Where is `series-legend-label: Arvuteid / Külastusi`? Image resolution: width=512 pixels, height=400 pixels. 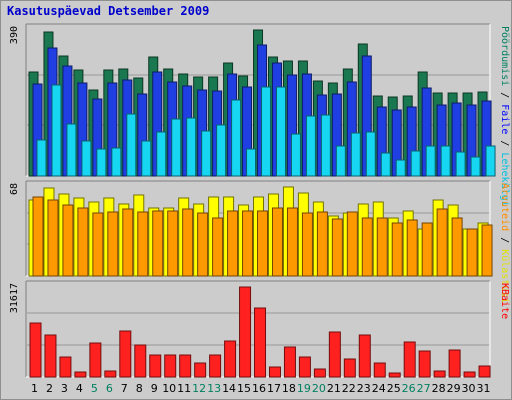
series-legend-label: Arvuteid / Külastusi is located at coordinates (504, 243).